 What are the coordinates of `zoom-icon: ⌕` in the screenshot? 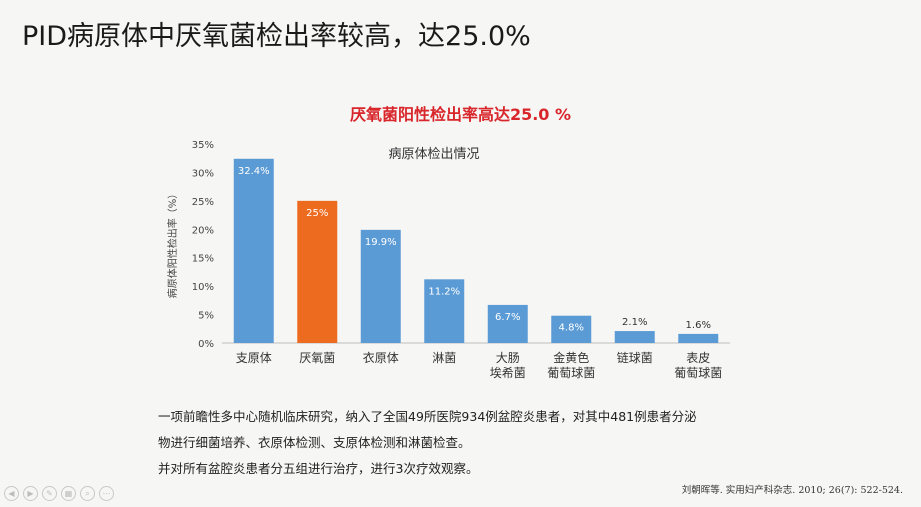 It's located at (87, 493).